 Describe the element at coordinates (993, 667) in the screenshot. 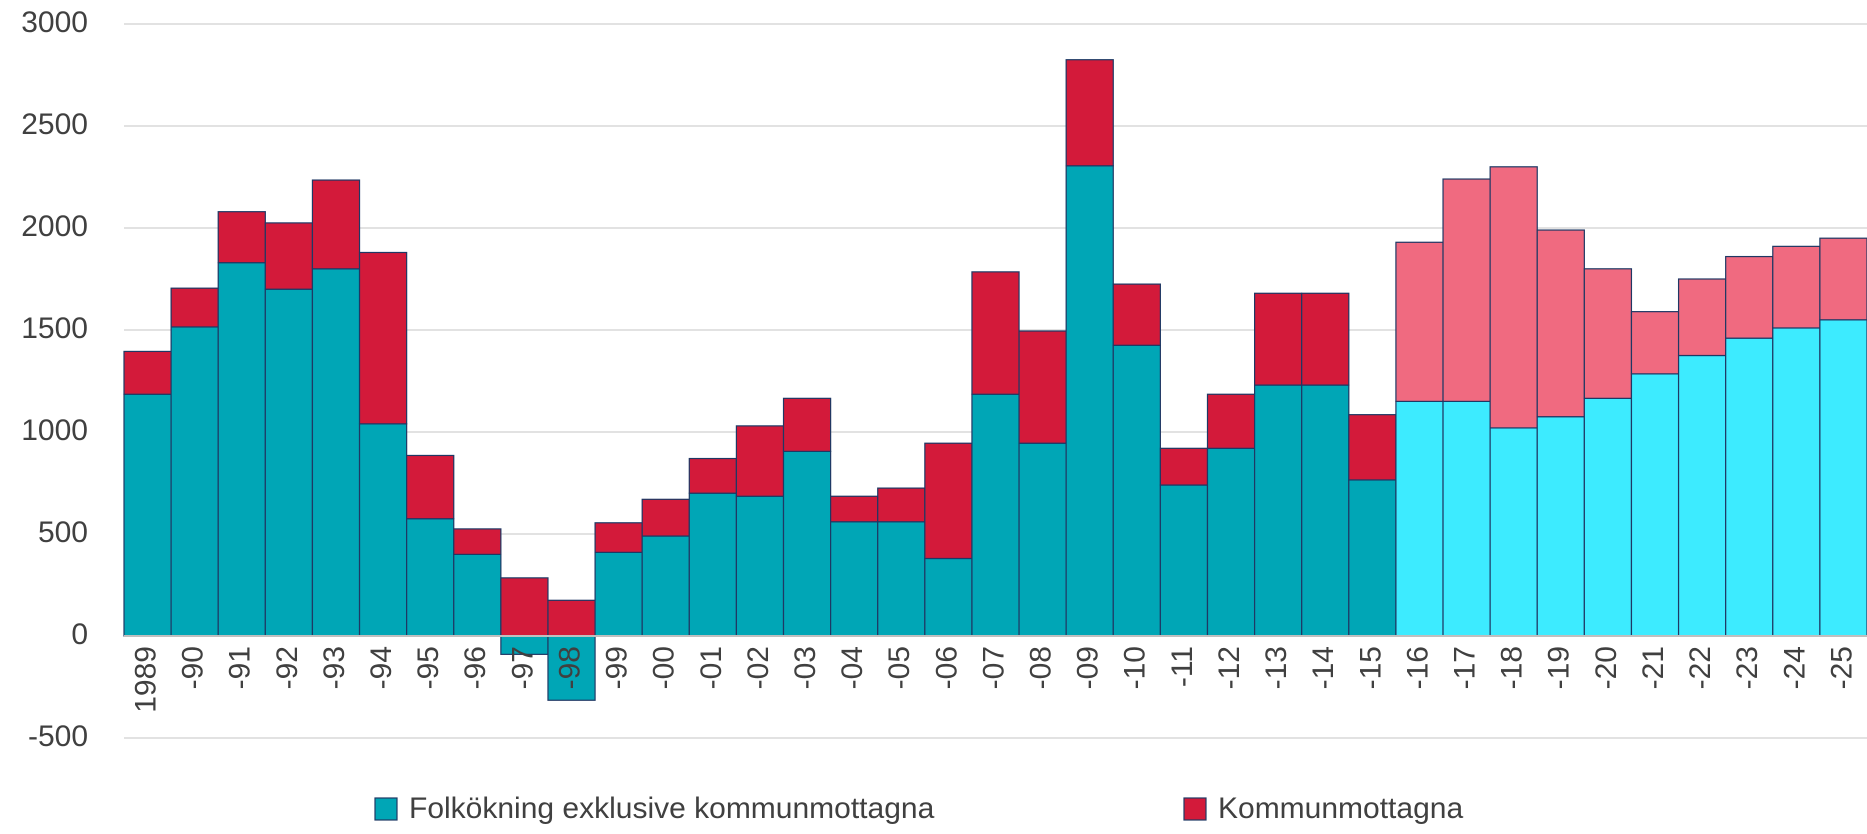

I see `x-tick-label: -07` at that location.